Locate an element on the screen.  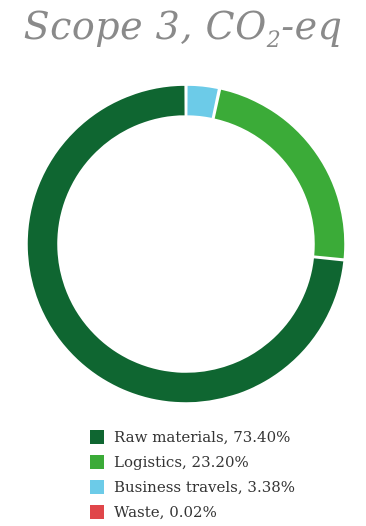
legend-swatch-raw-materials is located at coordinates (97, 436).